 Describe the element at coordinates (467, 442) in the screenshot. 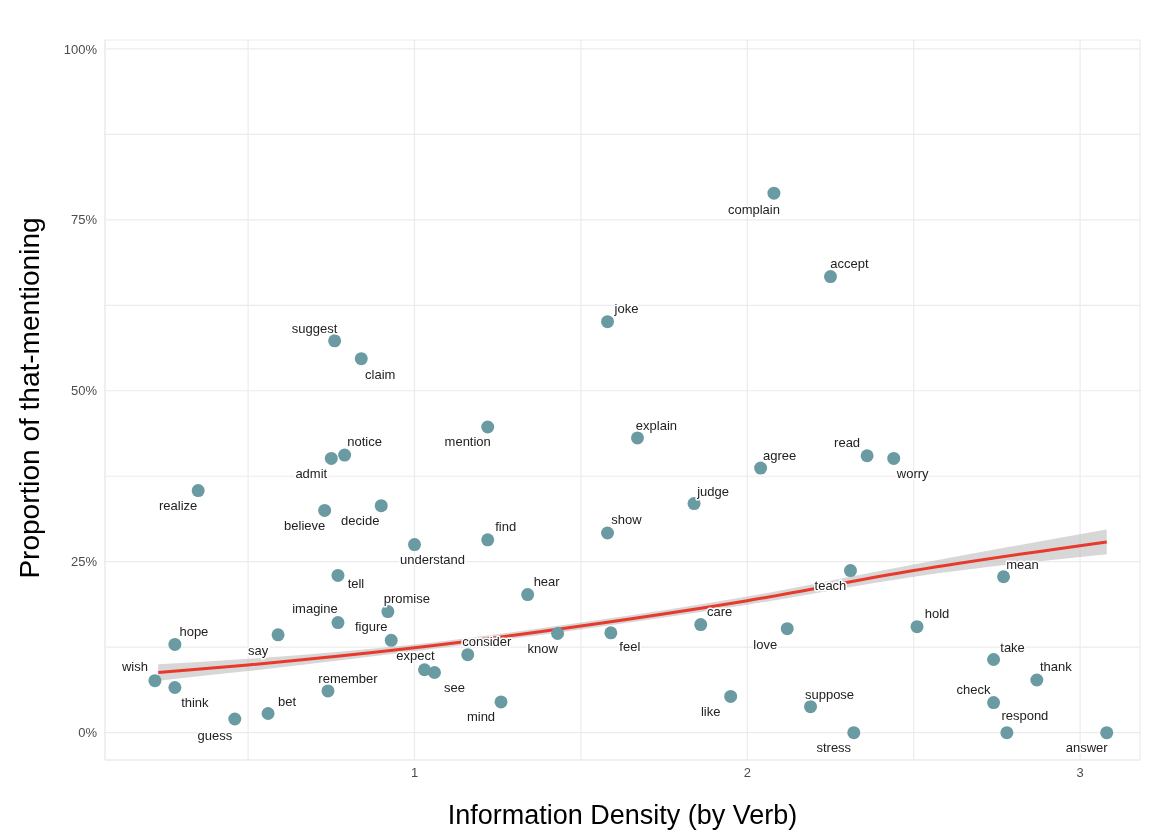

I see `annotation: mention` at that location.